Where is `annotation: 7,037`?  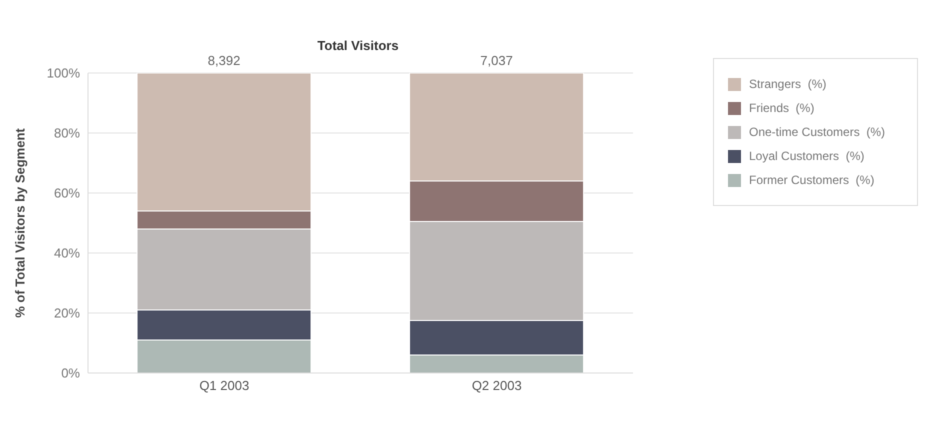
annotation: 7,037 is located at coordinates (496, 60).